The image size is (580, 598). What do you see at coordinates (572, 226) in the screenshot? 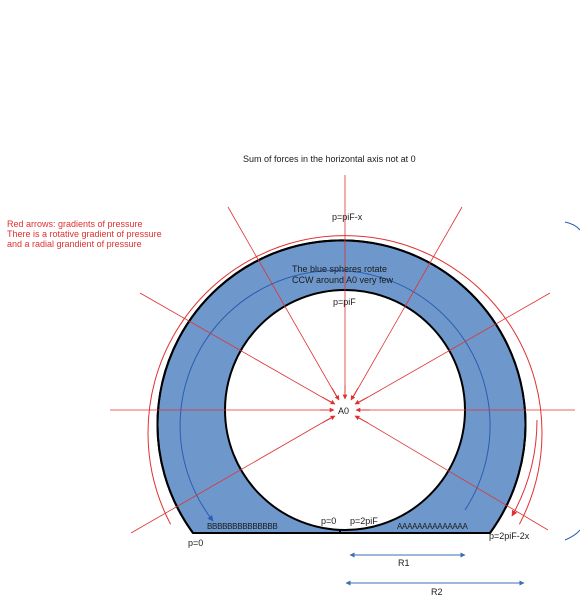
I see `right-edge-arc-top` at bounding box center [572, 226].